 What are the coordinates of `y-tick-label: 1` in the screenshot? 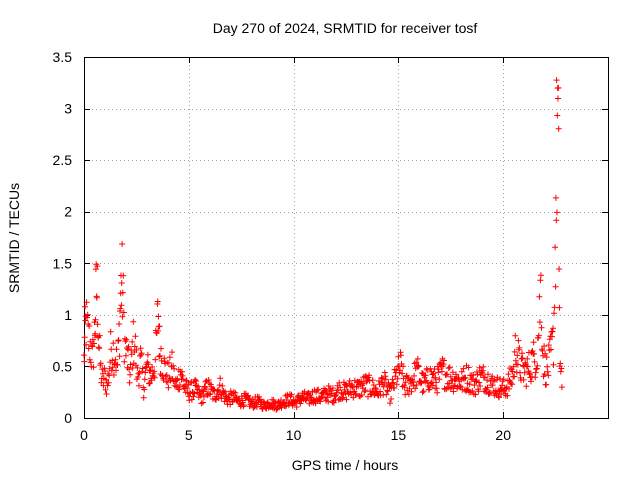 It's located at (68, 315).